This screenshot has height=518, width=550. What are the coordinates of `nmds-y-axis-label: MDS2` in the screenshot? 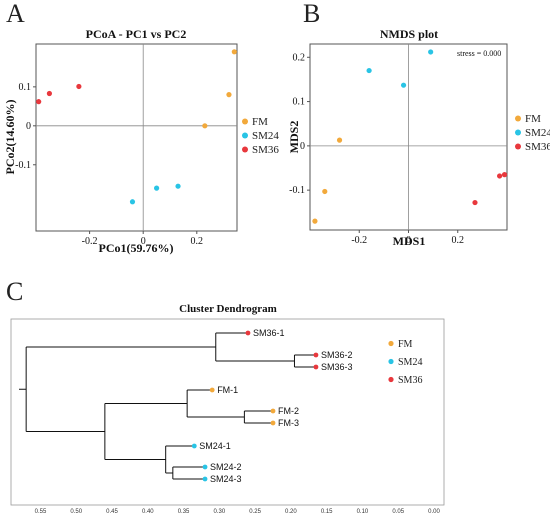 It's located at (294, 137).